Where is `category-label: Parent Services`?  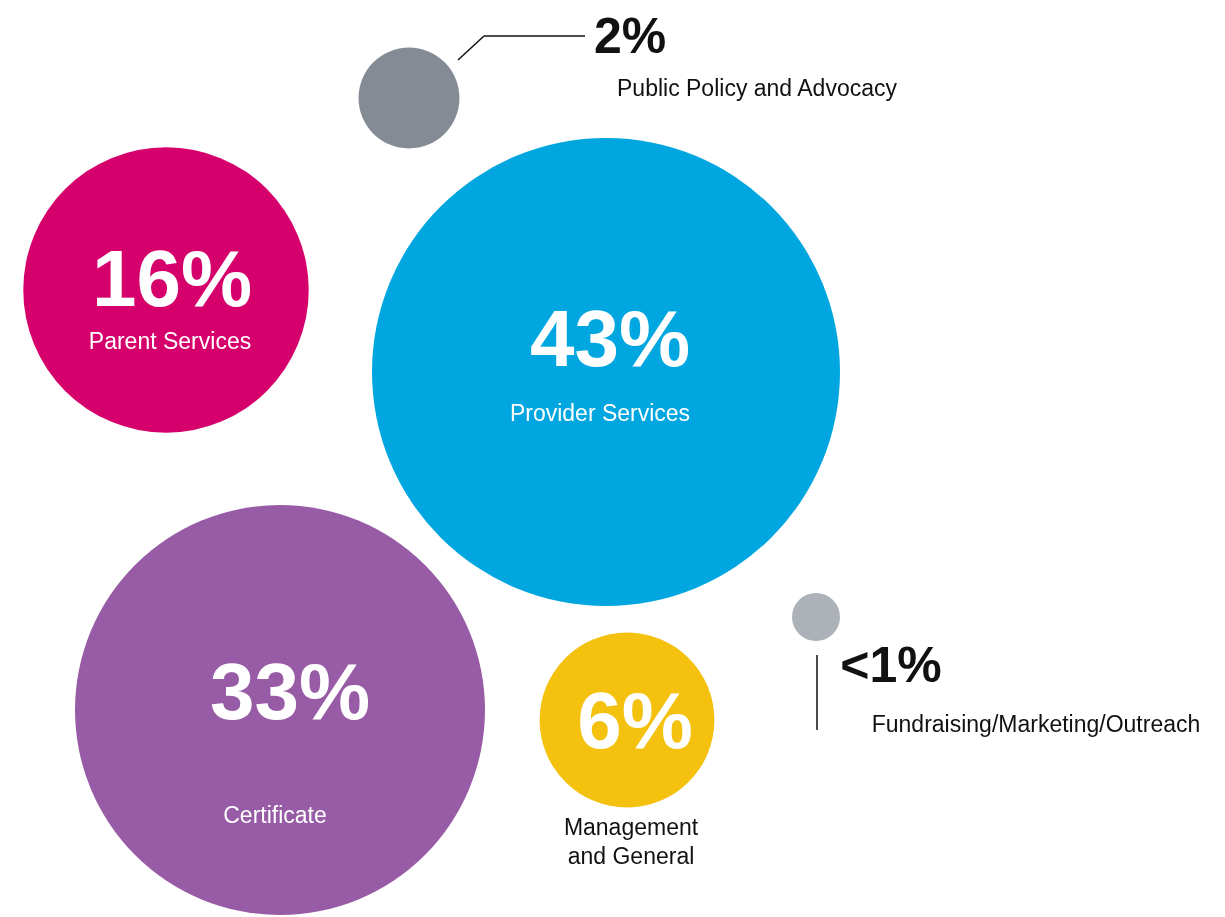 category-label: Parent Services is located at coordinates (170, 341).